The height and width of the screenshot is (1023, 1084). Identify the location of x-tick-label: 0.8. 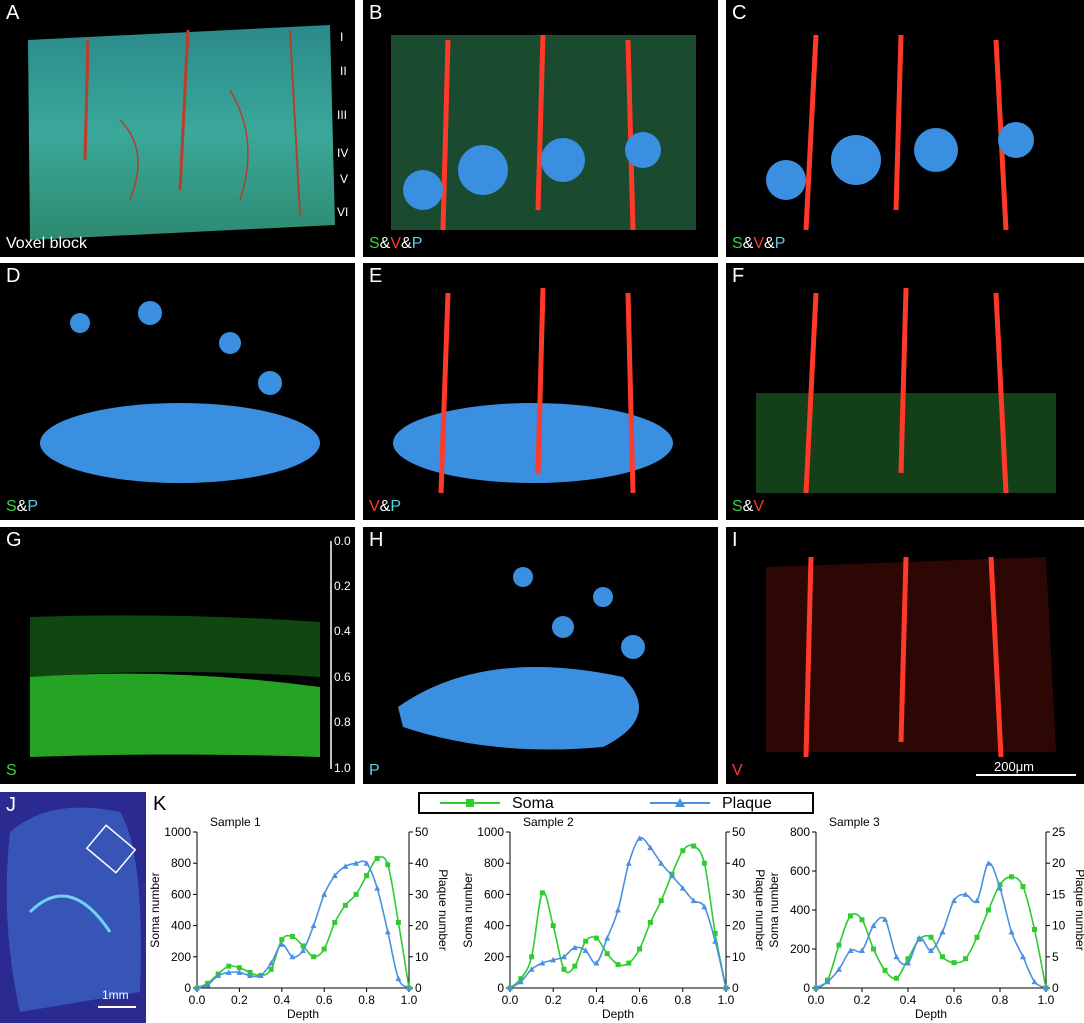
(1000, 1000).